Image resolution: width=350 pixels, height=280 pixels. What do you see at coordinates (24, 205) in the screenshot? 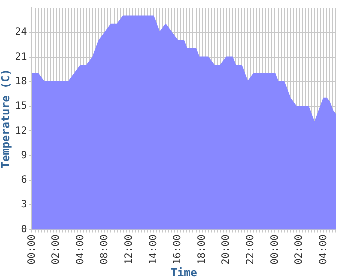
I see `y-tick-label: 3` at bounding box center [24, 205].